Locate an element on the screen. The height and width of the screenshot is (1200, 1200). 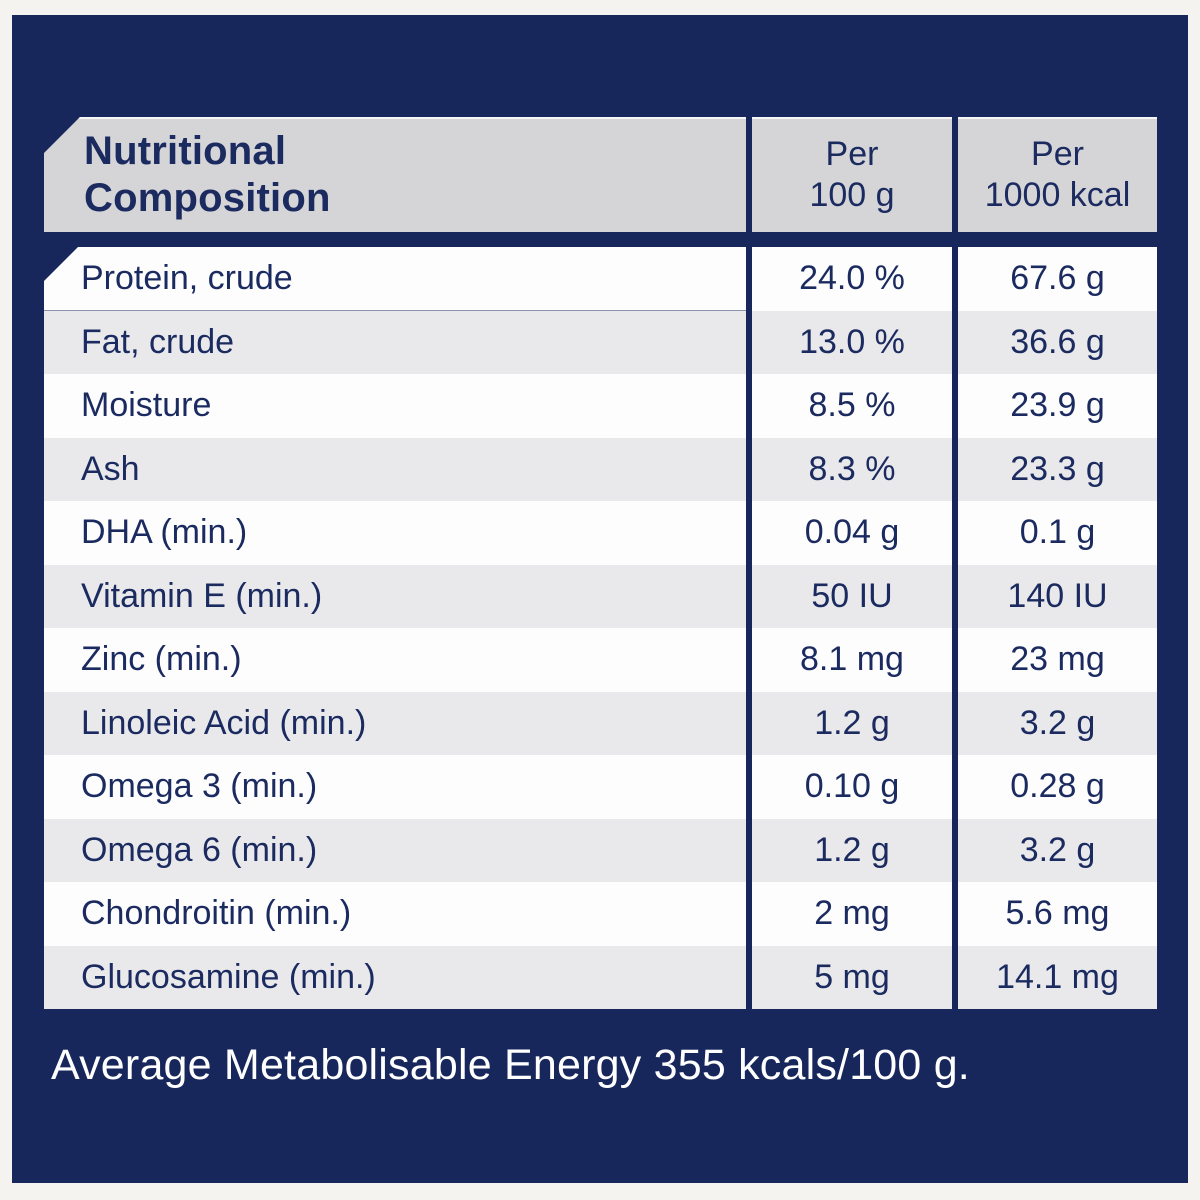
table-row: Protein, crude 24.0 % 67.6 g is located at coordinates (600, 279).